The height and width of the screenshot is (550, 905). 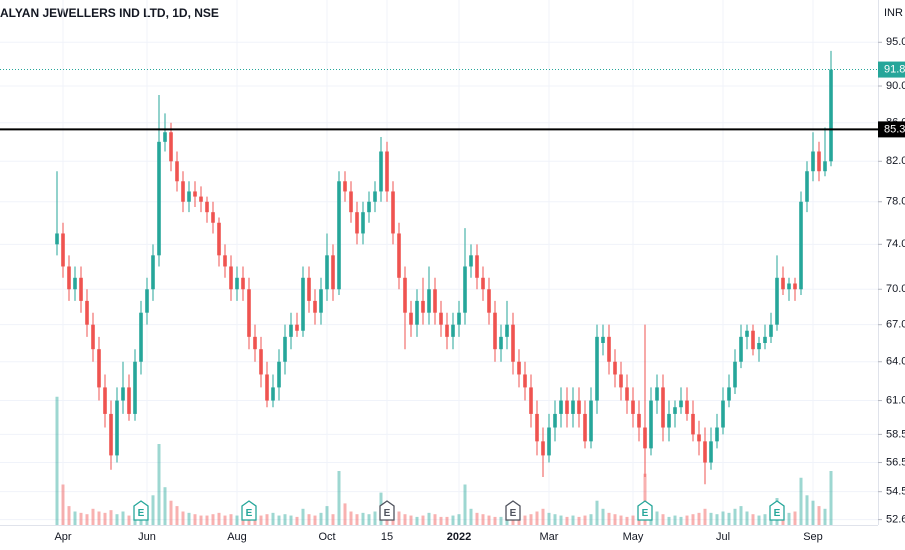 I want to click on y-tick-label: 64.00, so click(x=895, y=362).